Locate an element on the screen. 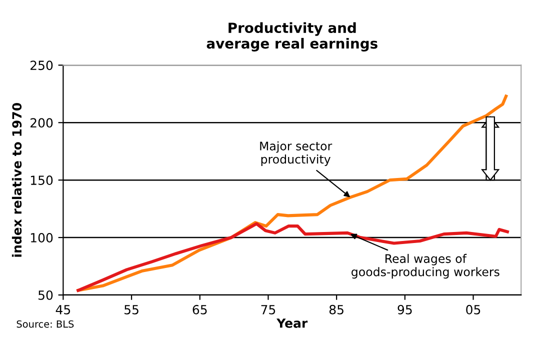 This screenshot has width=540, height=343. chart-title: Productivity and average real earnings is located at coordinates (292, 37).